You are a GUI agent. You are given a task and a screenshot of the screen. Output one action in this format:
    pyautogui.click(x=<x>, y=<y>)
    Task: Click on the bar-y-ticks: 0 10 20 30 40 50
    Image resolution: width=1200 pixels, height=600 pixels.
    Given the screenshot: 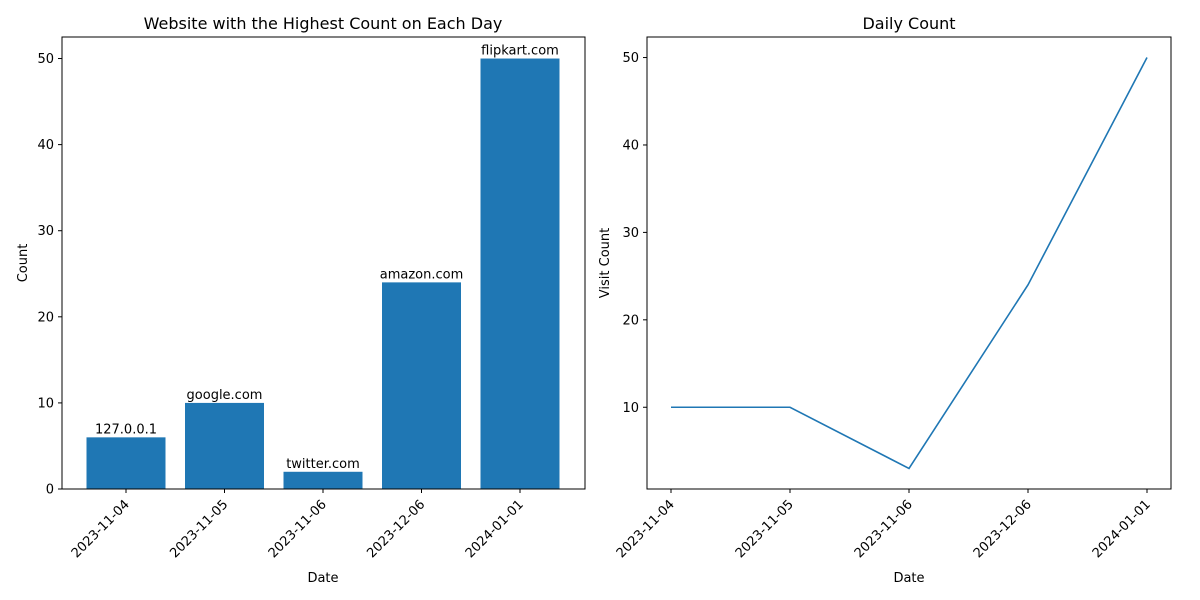 What is the action you would take?
    pyautogui.click(x=49, y=275)
    